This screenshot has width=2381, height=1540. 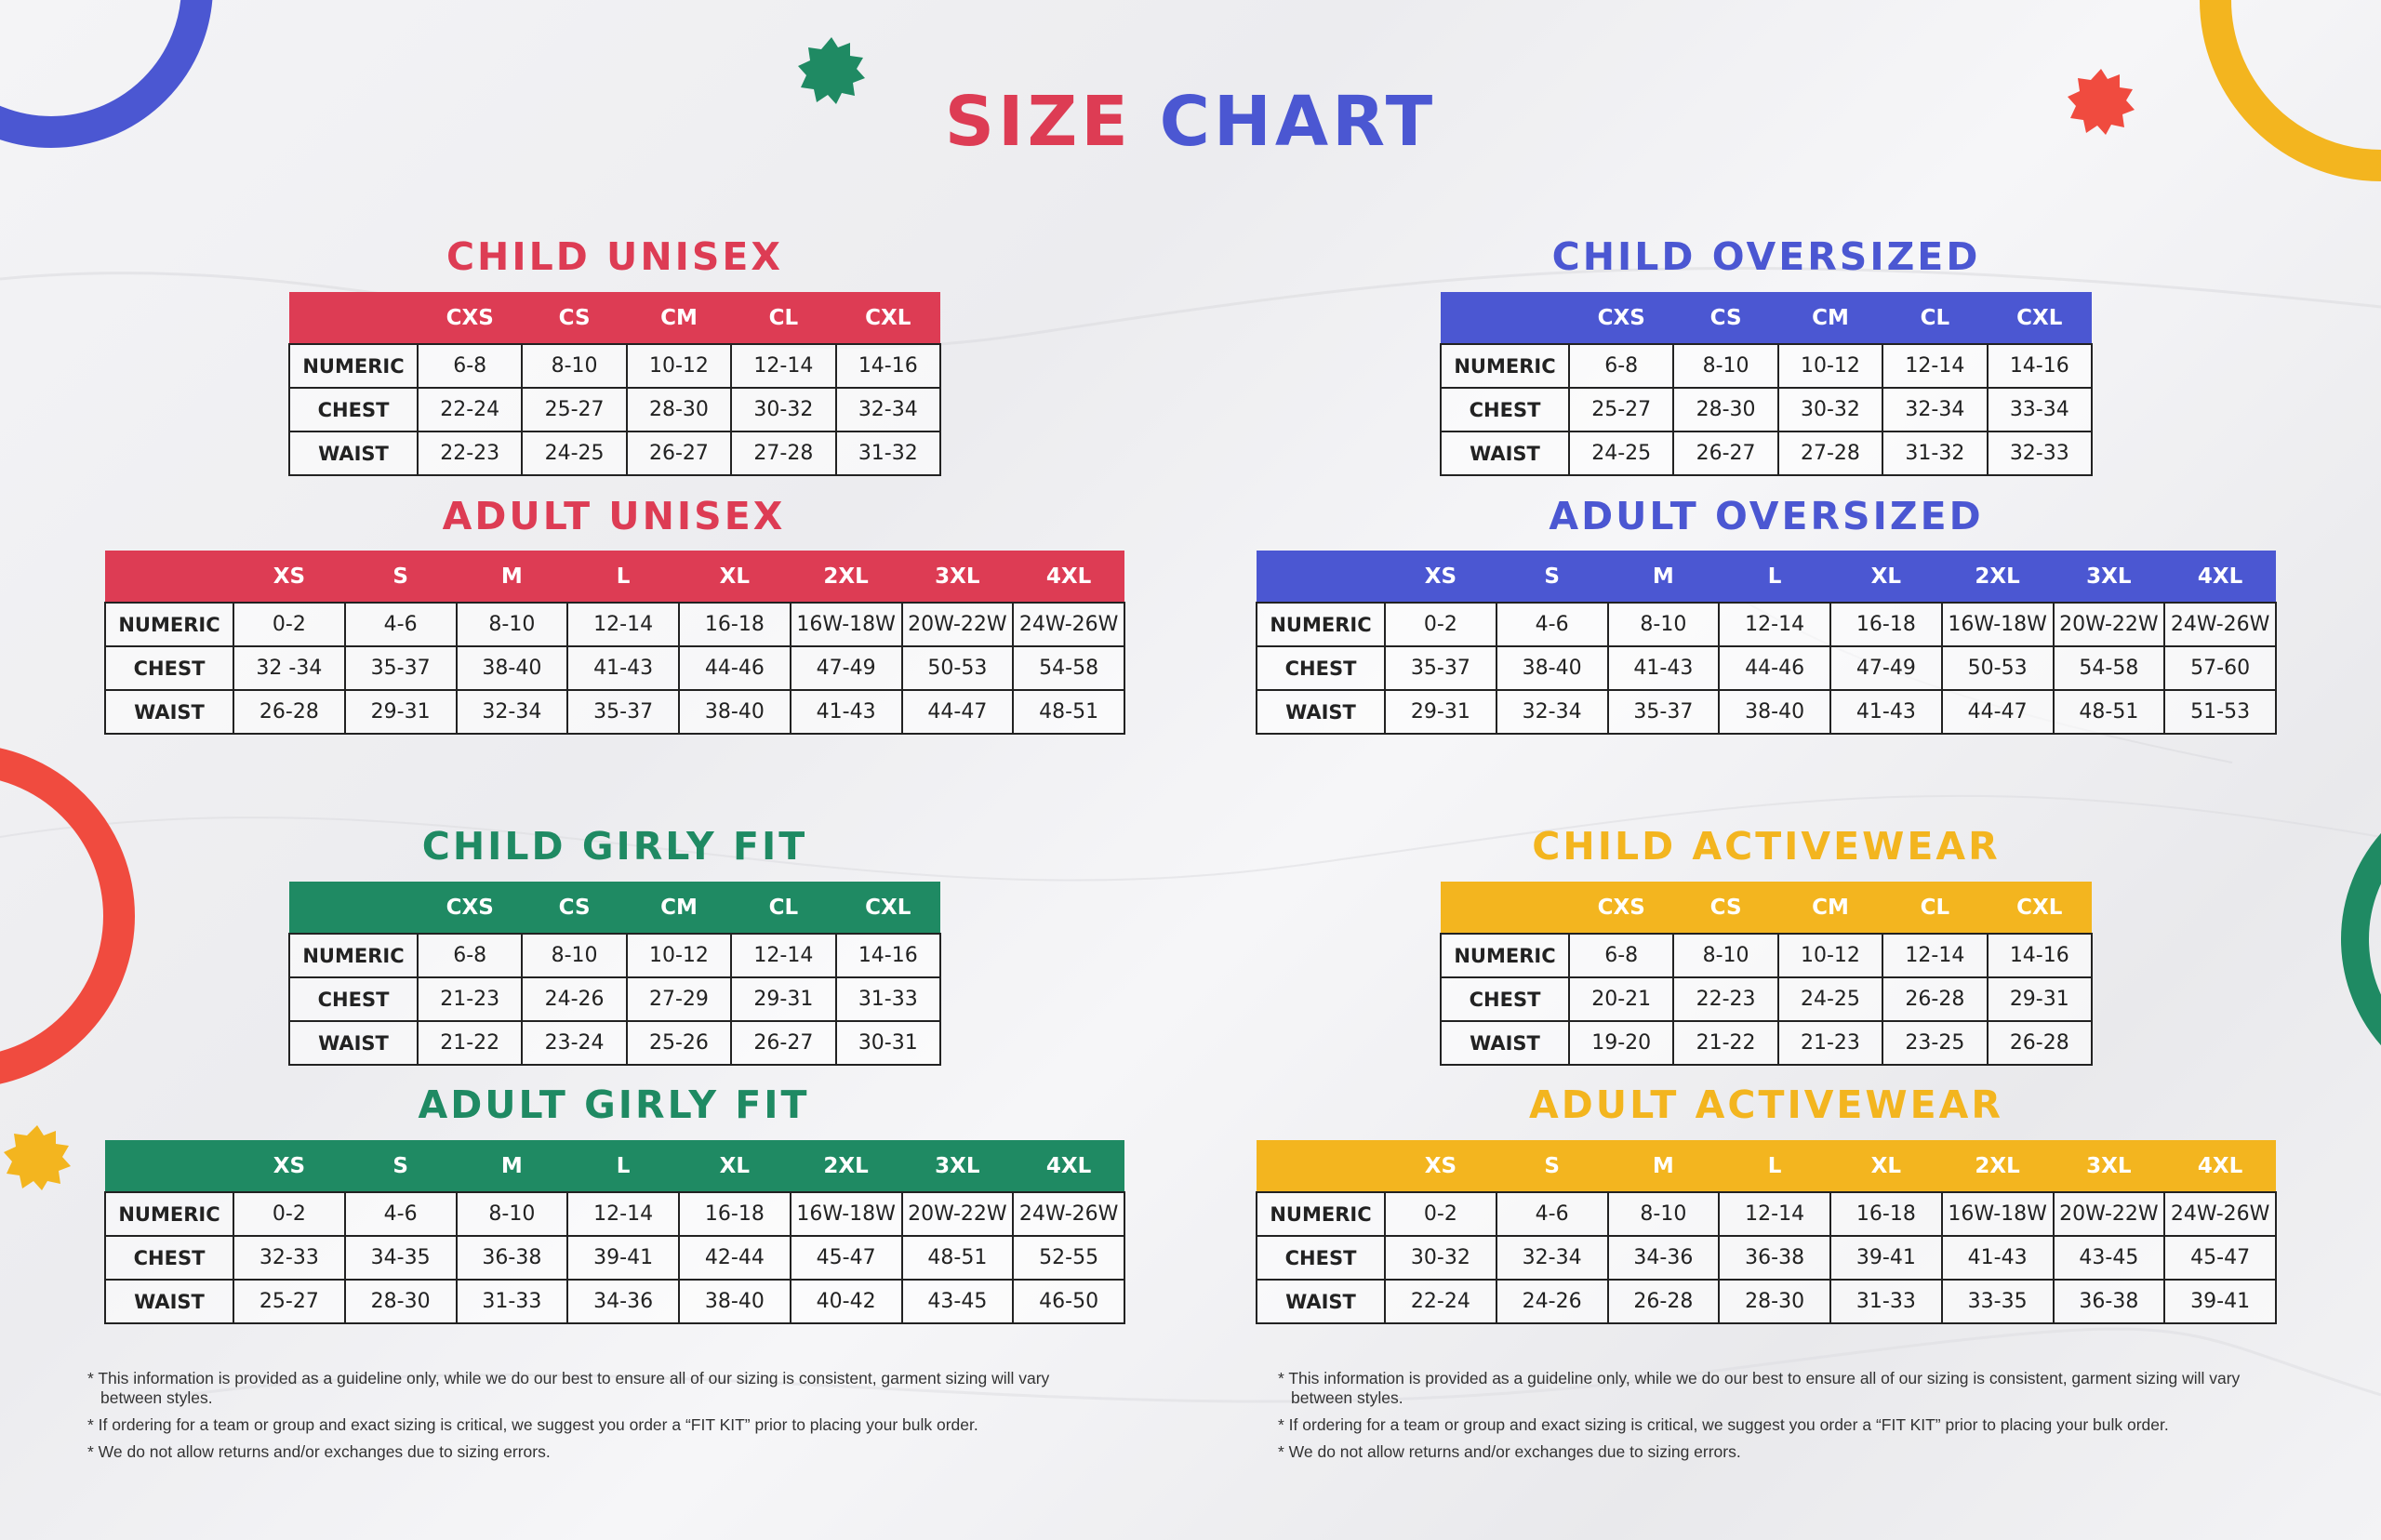 What do you see at coordinates (783, 453) in the screenshot?
I see `measurement-cell: 27-28` at bounding box center [783, 453].